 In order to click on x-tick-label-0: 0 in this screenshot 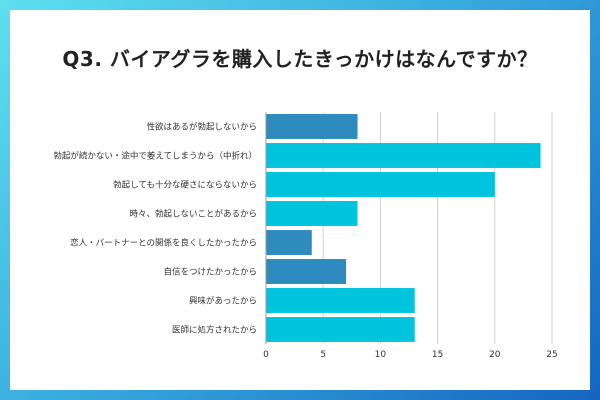, I will do `click(266, 355)`.